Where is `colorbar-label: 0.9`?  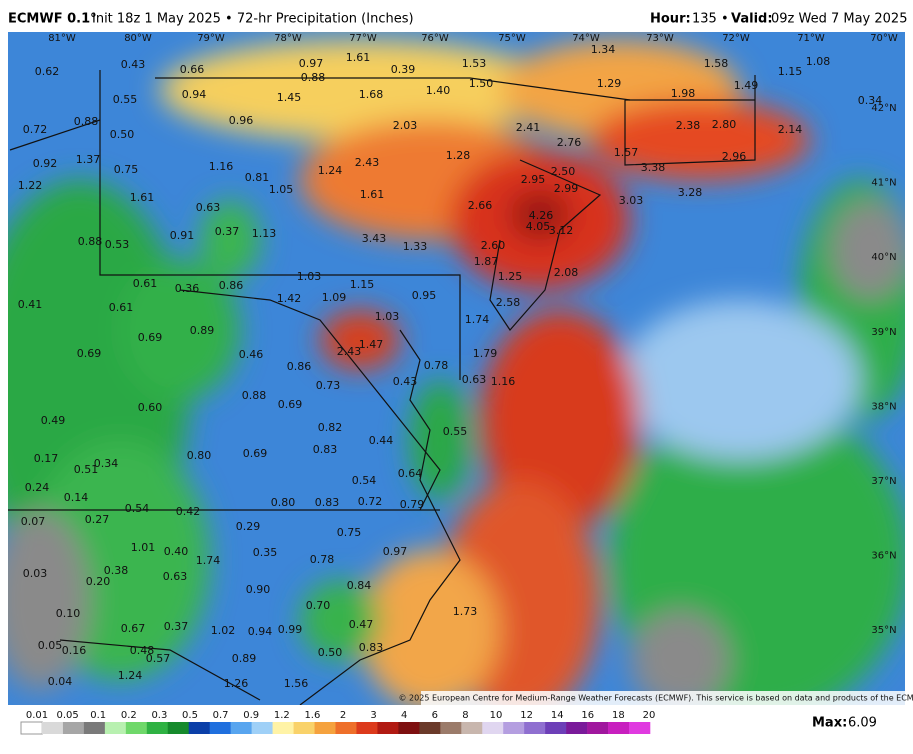
colorbar-label: 0.9 is located at coordinates (251, 715).